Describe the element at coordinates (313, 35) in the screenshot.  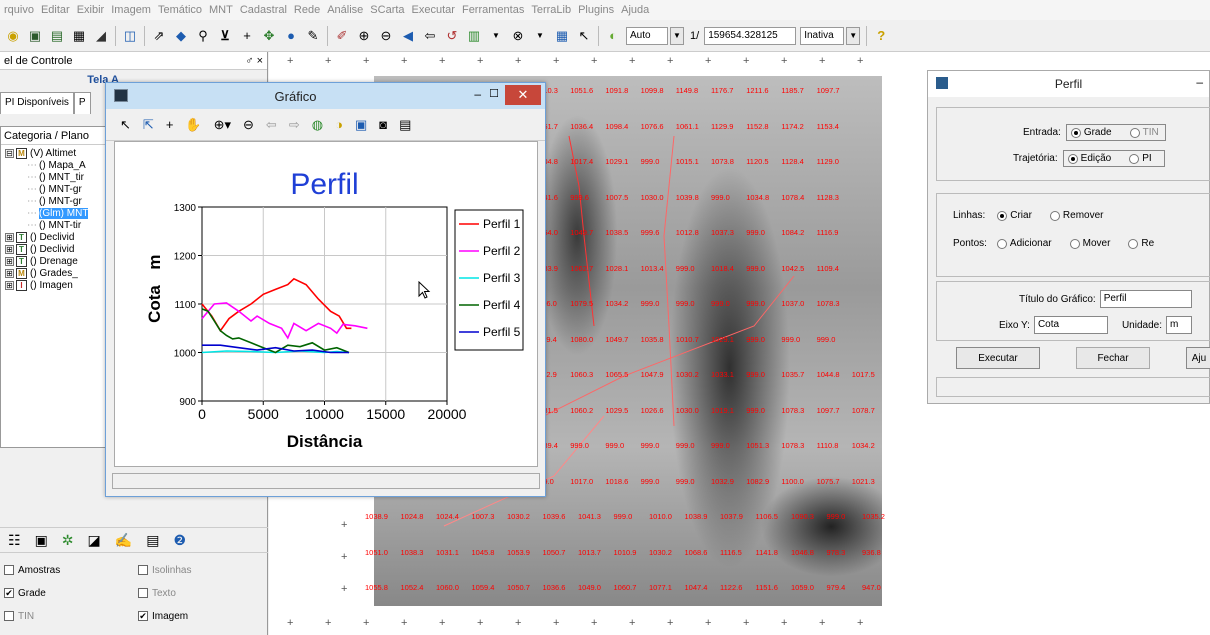
I see `tool-icon: ✎` at that location.